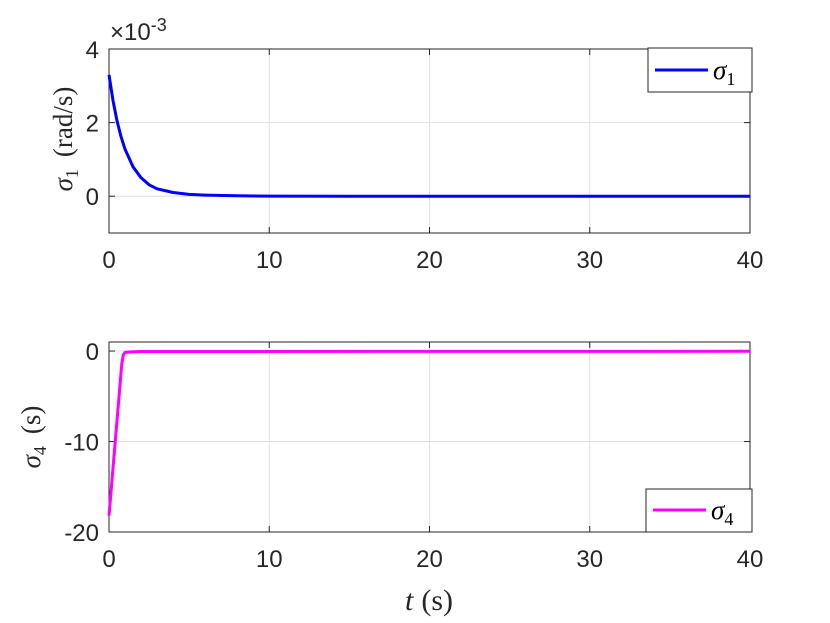  I want to click on y-tick-label: 4, so click(92, 50).